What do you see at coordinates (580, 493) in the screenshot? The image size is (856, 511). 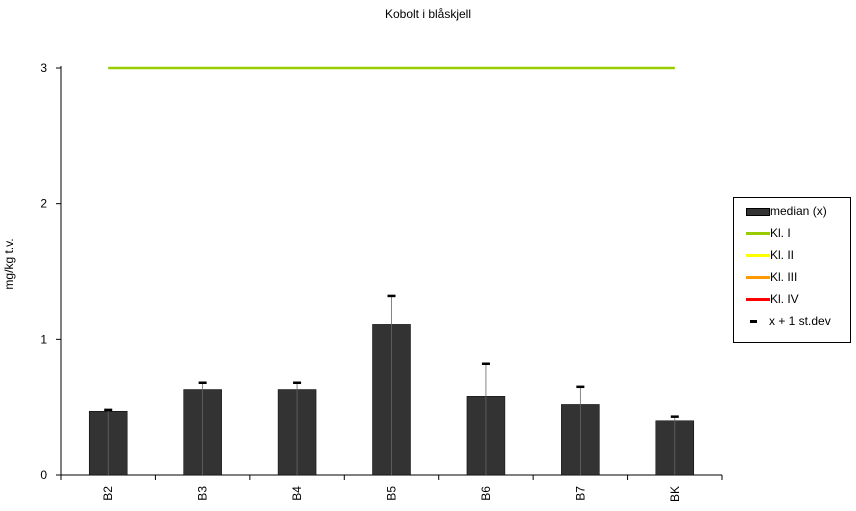 I see `x-tick-label: B7` at bounding box center [580, 493].